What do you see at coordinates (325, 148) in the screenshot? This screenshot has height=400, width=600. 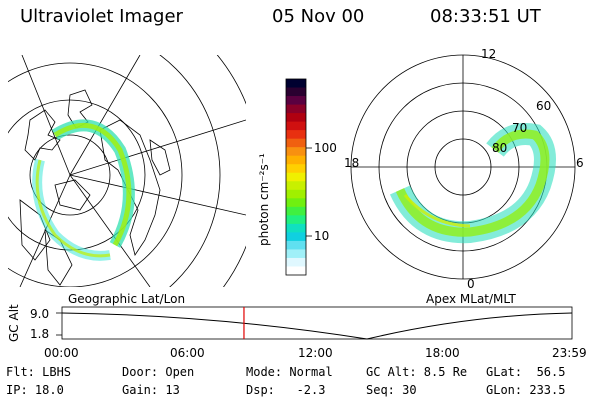 I see `colorbar-tick-100: 100` at bounding box center [325, 148].